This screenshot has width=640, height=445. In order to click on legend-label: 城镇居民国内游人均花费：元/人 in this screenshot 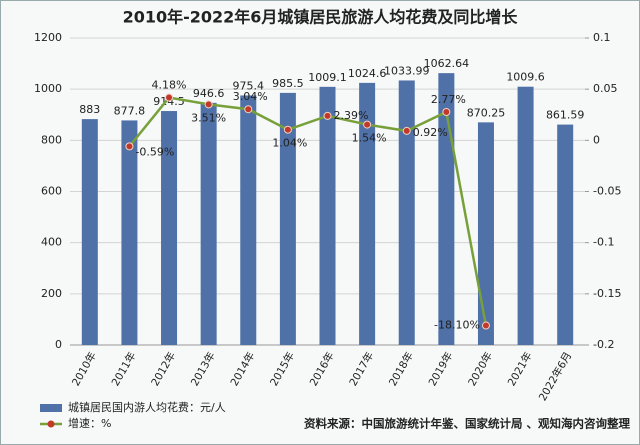, I will do `click(147, 407)`.